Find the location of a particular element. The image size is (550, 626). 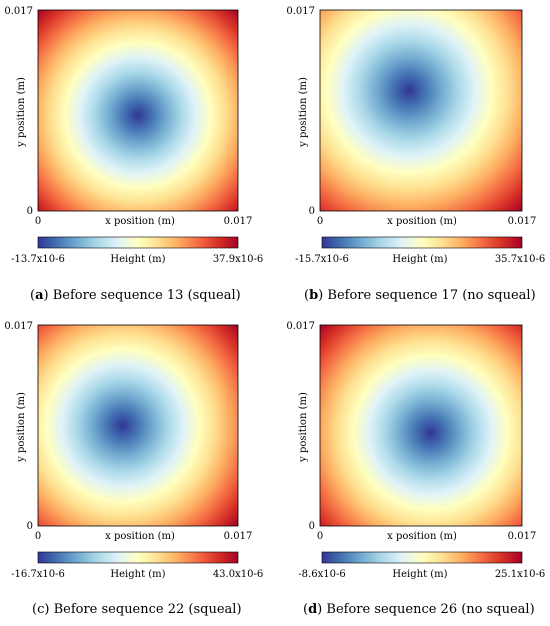

colorbar-max-label: 43.0x10-6 is located at coordinates (238, 574).